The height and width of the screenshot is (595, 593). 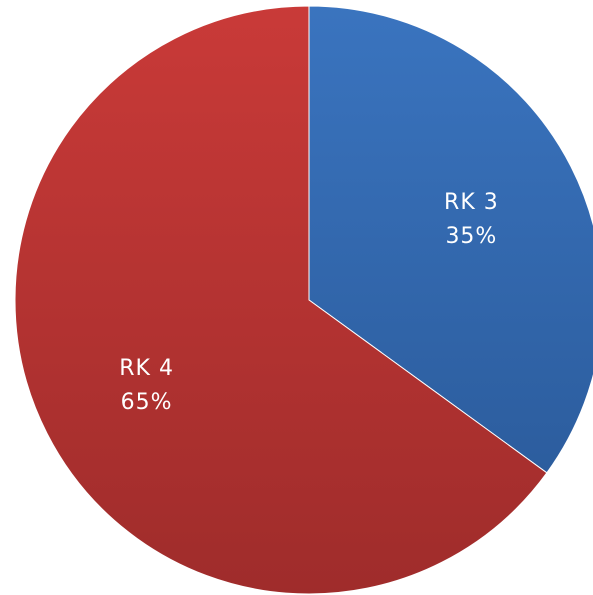 What do you see at coordinates (471, 236) in the screenshot?
I see `slice-value-label: 35%` at bounding box center [471, 236].